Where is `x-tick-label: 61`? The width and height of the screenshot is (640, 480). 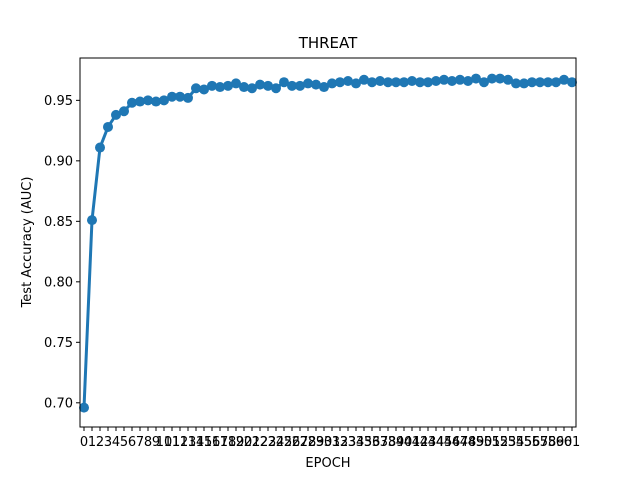 x-tick-label: 61 is located at coordinates (572, 442).